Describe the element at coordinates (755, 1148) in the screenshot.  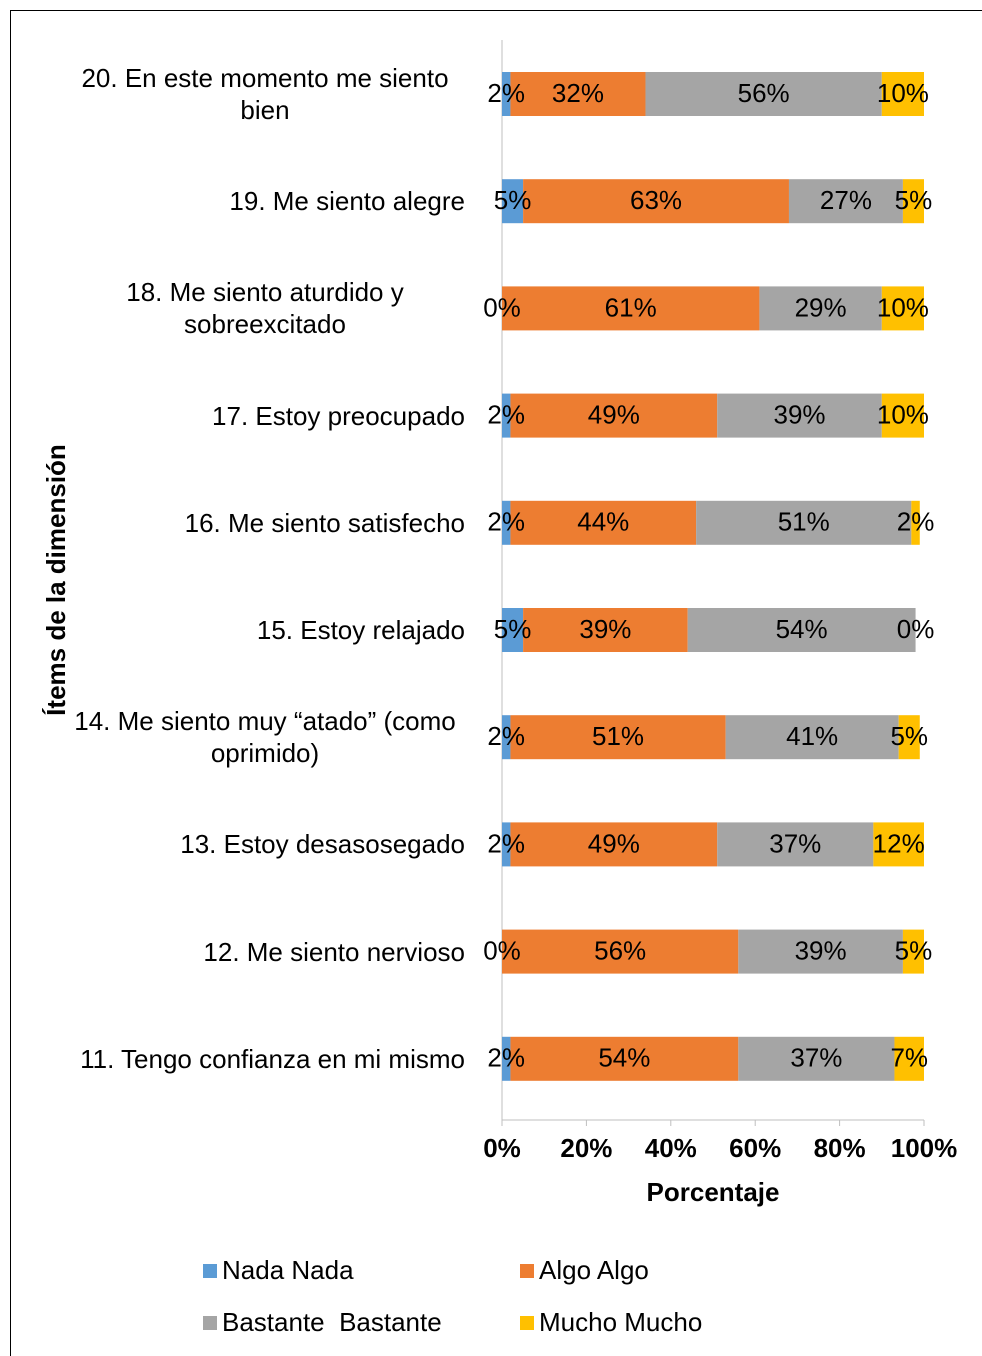
I see `x-tick-label: 60%` at that location.